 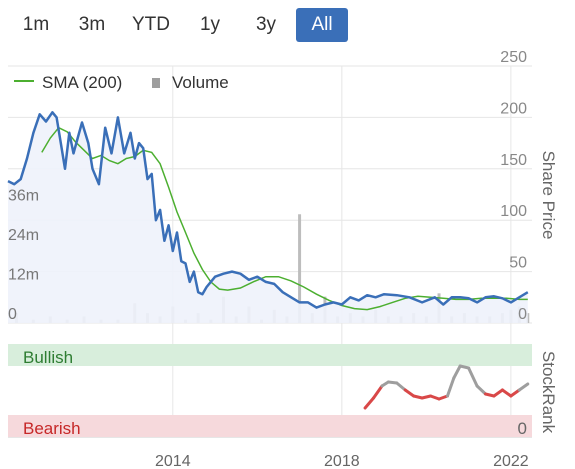 I want to click on stockrank-line, so click(x=446, y=387).